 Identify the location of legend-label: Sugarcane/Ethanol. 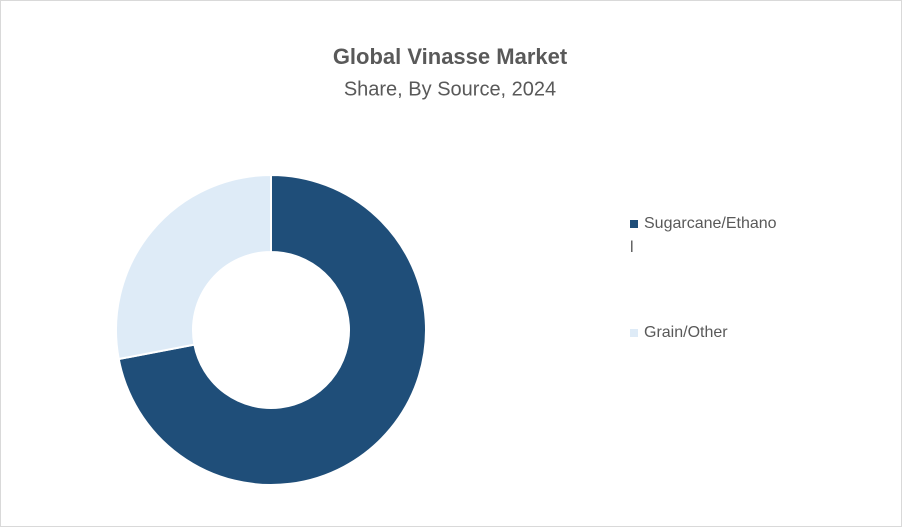
(703, 235).